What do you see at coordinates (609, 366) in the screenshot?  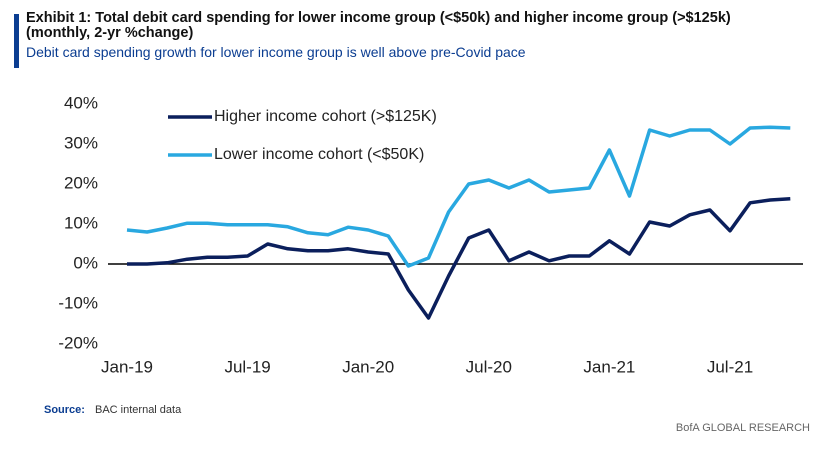 I see `x-tick-label: Jan-21` at bounding box center [609, 366].